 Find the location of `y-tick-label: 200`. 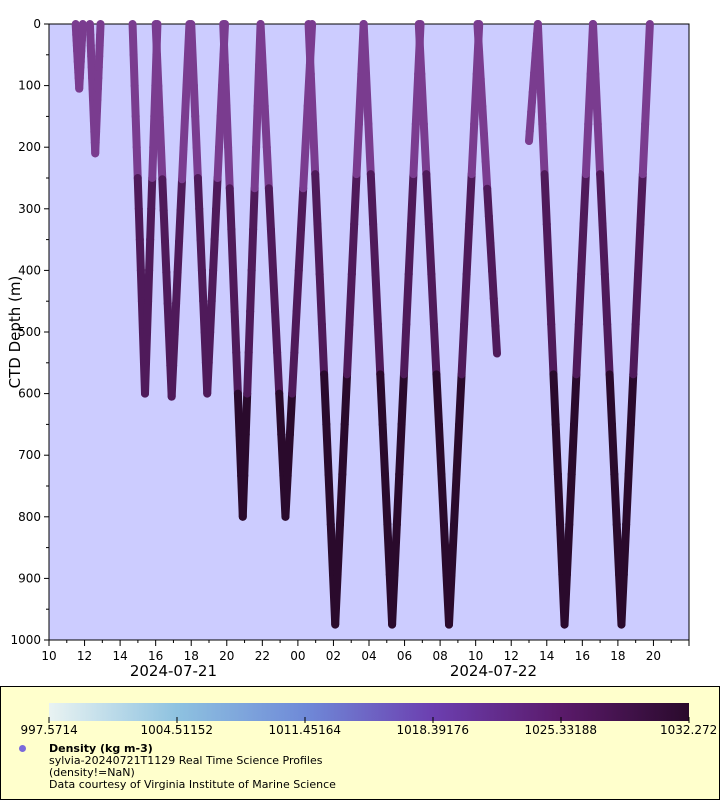

y-tick-label: 200 is located at coordinates (29, 147).